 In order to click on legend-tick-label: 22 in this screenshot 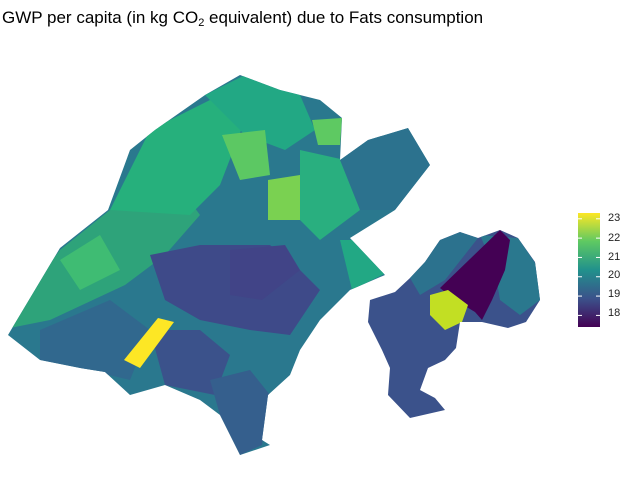, I will do `click(614, 238)`.